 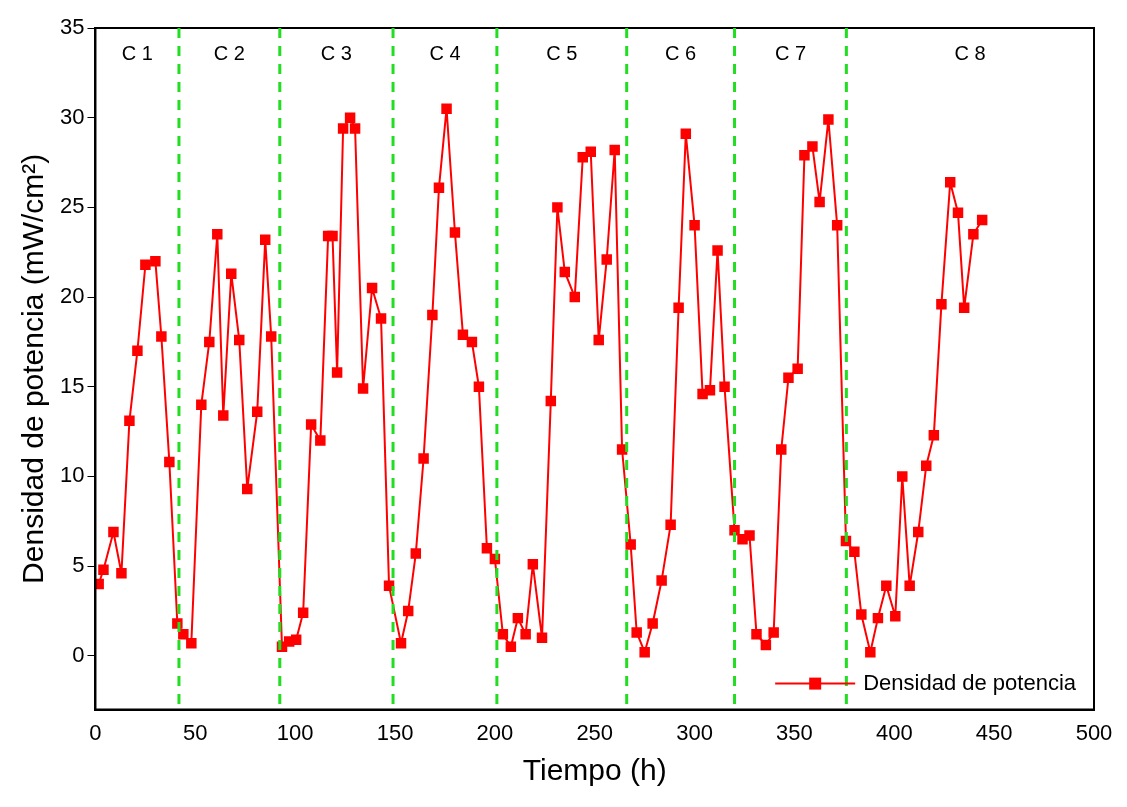 I want to click on annotation: C 1, so click(x=137, y=52).